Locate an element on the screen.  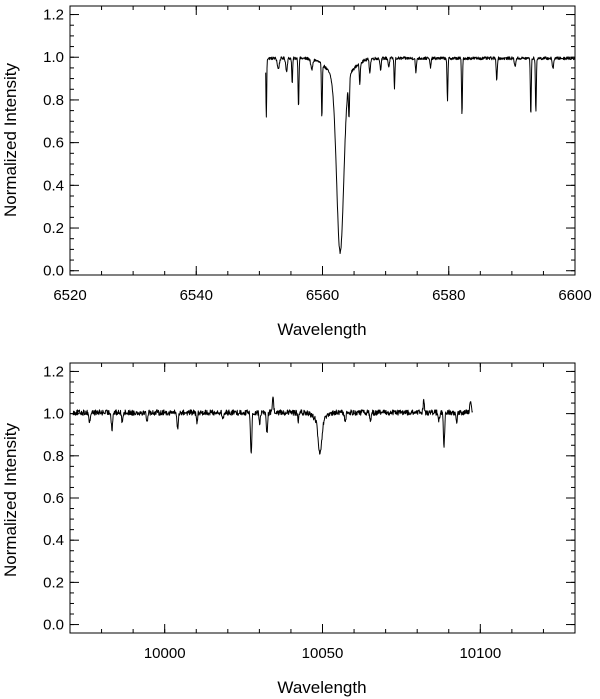
x-tick-label: 6540 is located at coordinates (196, 295).